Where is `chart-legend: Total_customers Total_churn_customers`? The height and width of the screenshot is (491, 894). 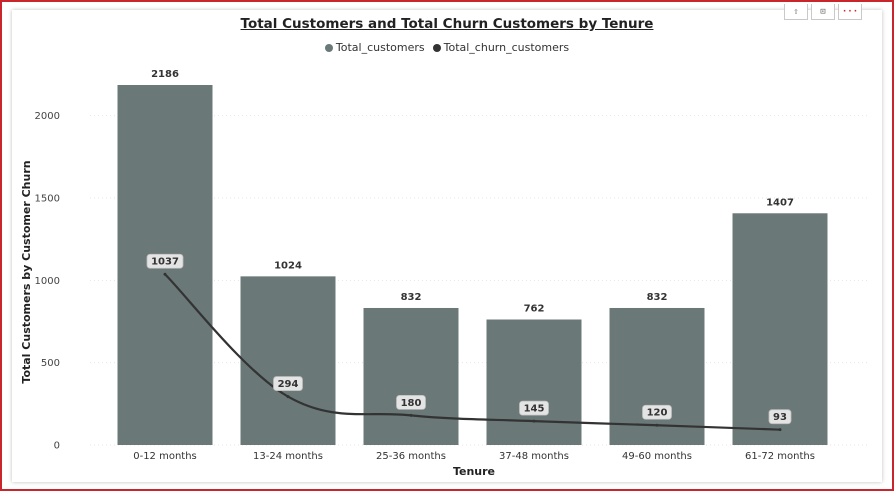 chart-legend: Total_customers Total_churn_customers is located at coordinates (447, 47).